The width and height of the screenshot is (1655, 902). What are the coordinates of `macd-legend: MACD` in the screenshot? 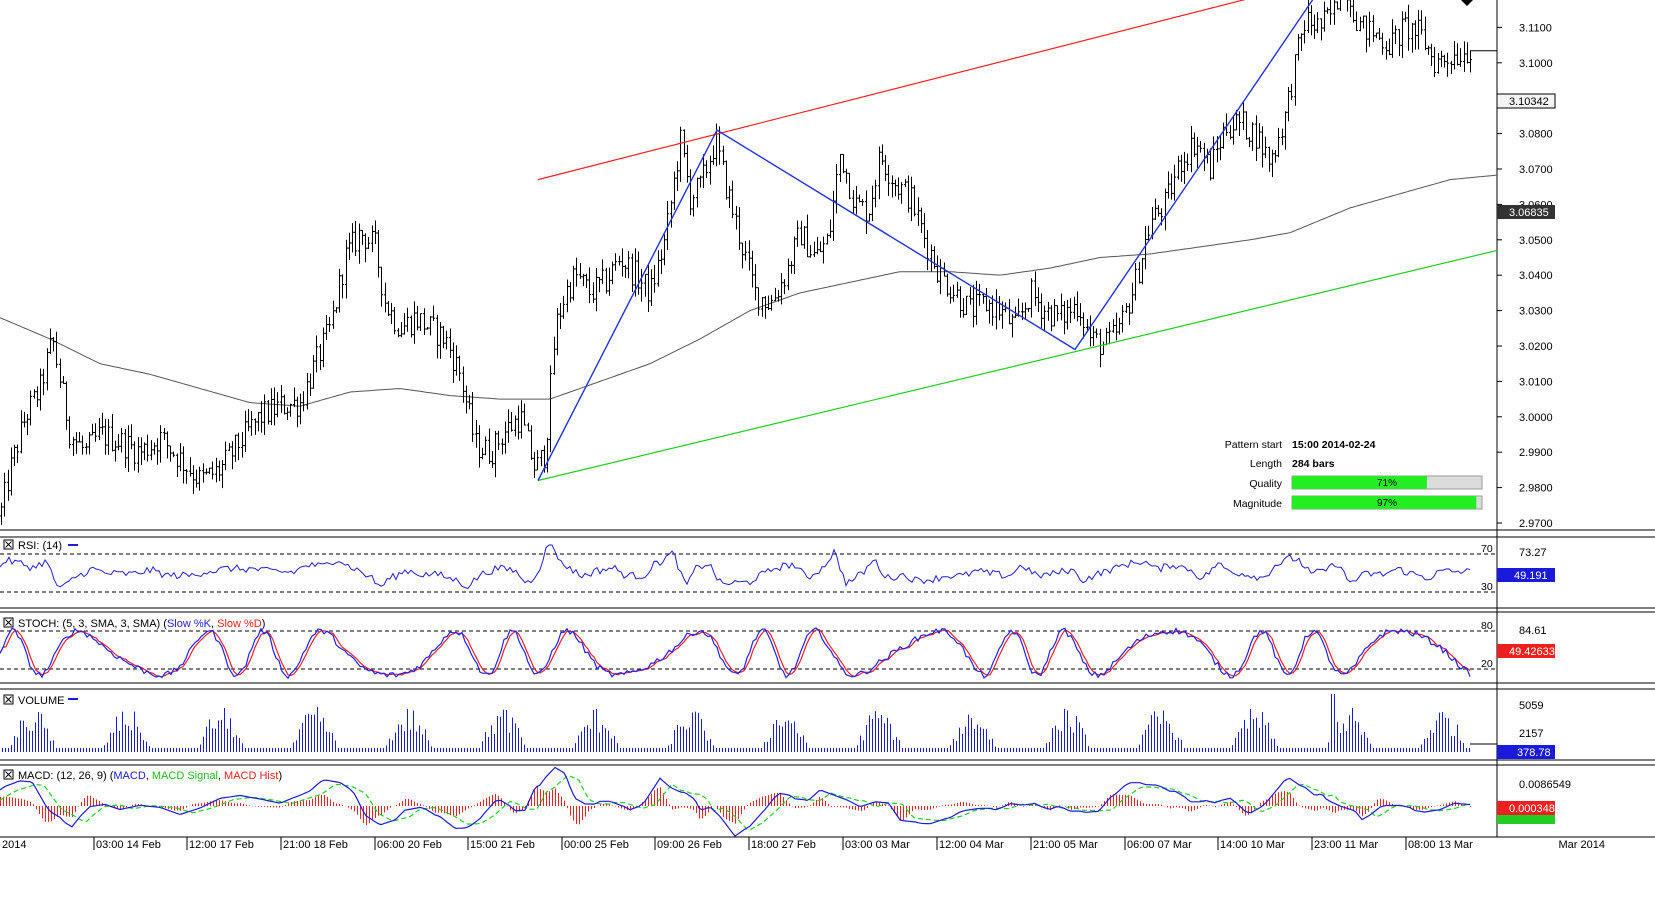 It's located at (129, 776).